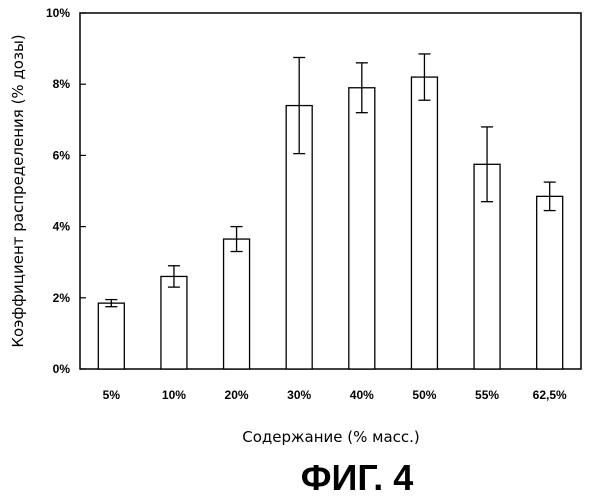  What do you see at coordinates (299, 395) in the screenshot?
I see `x-tick-label: 30%` at bounding box center [299, 395].